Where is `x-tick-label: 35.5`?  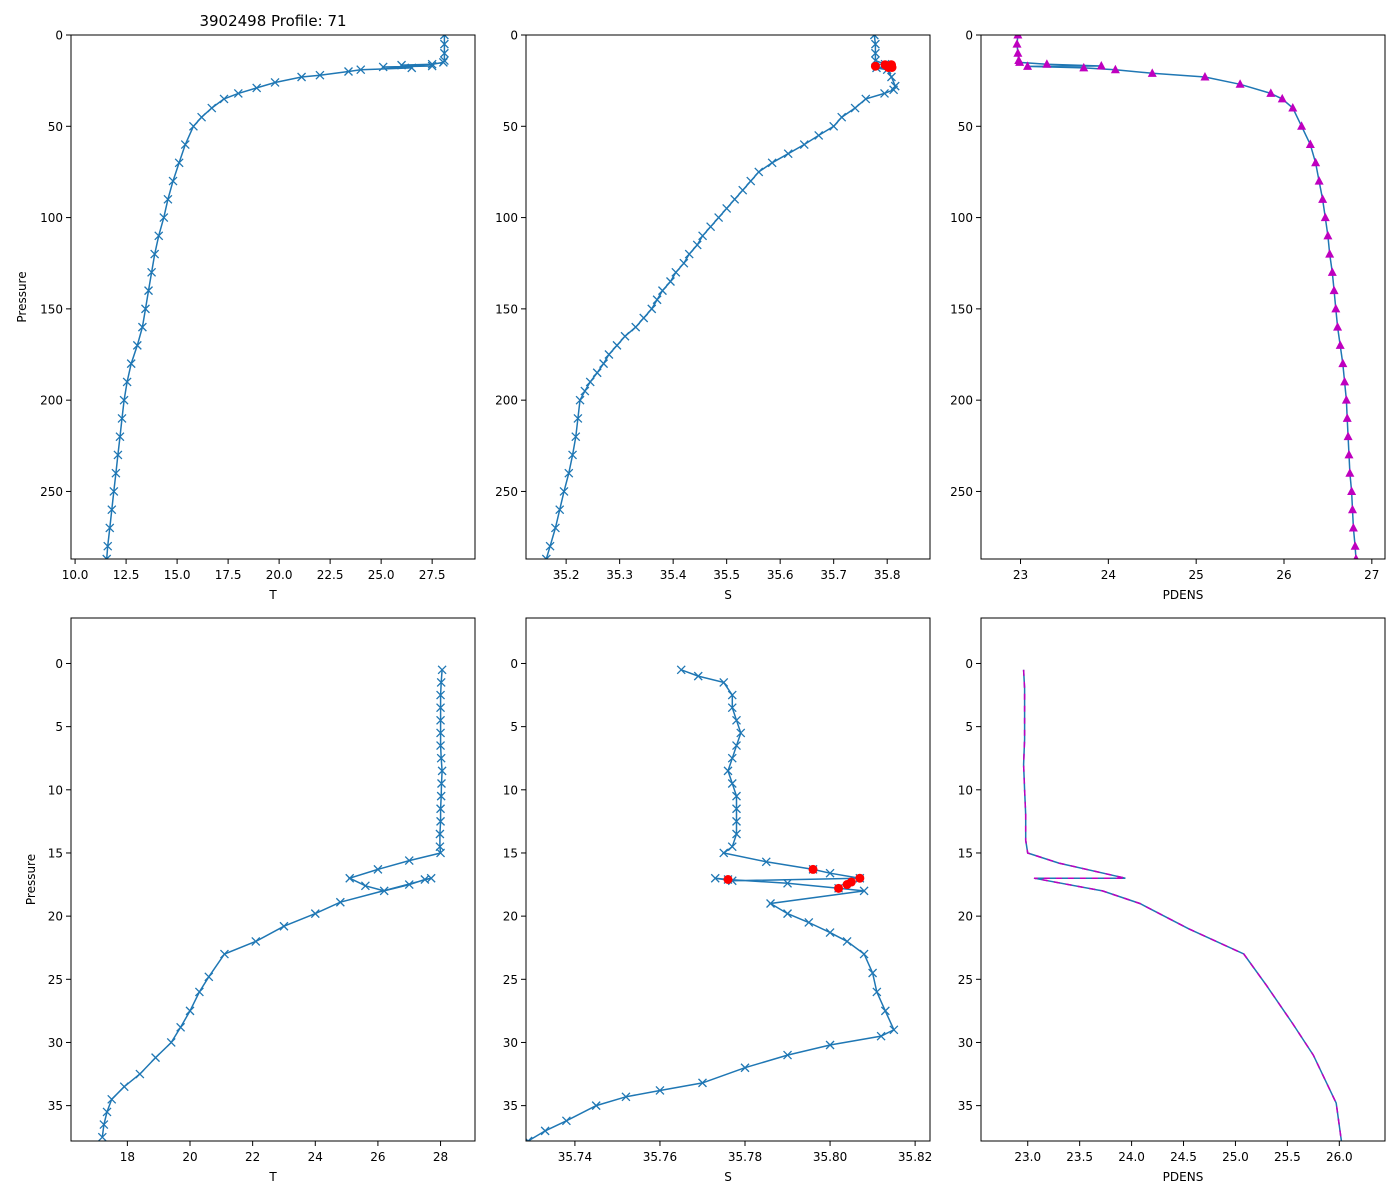
x-tick-label: 35.5 is located at coordinates (726, 575).